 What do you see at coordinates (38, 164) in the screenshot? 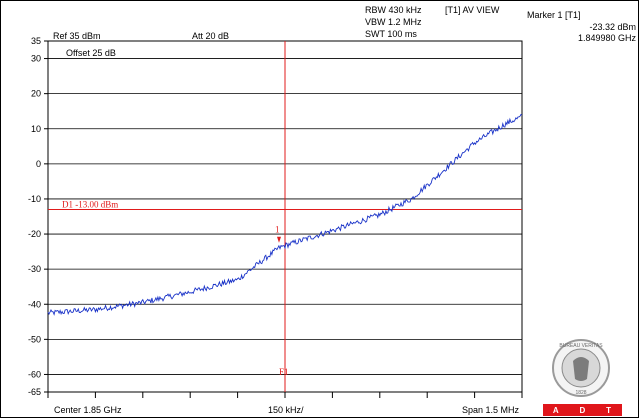
I see `y-tick-label: 0` at bounding box center [38, 164].